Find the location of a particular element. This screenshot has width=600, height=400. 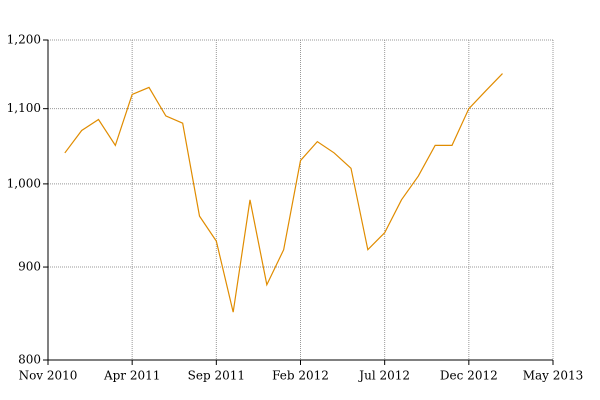

x-tick-label: May 2013 is located at coordinates (553, 376).